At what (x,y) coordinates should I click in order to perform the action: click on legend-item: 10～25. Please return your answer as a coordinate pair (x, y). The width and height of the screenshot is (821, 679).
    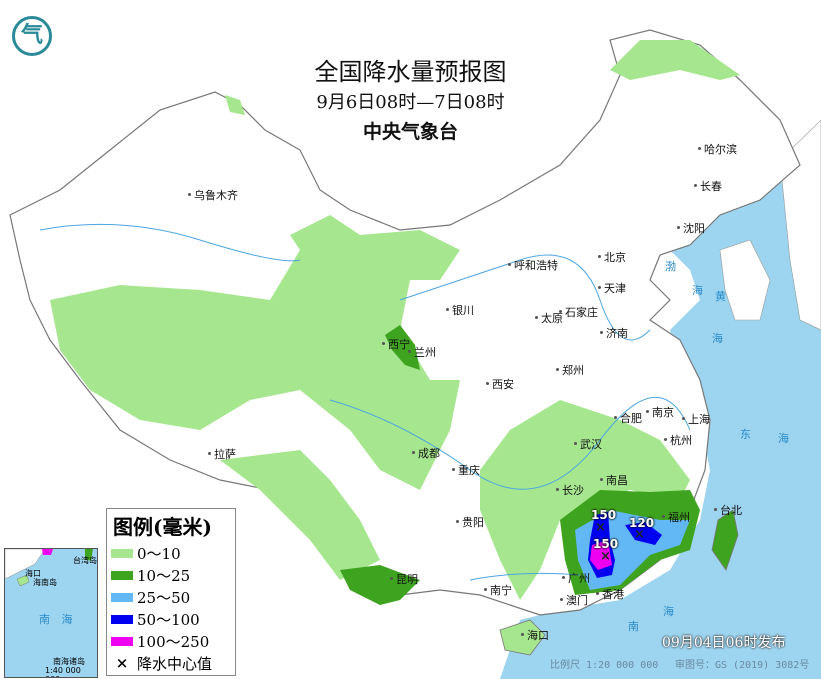
    Looking at the image, I should click on (171, 575).